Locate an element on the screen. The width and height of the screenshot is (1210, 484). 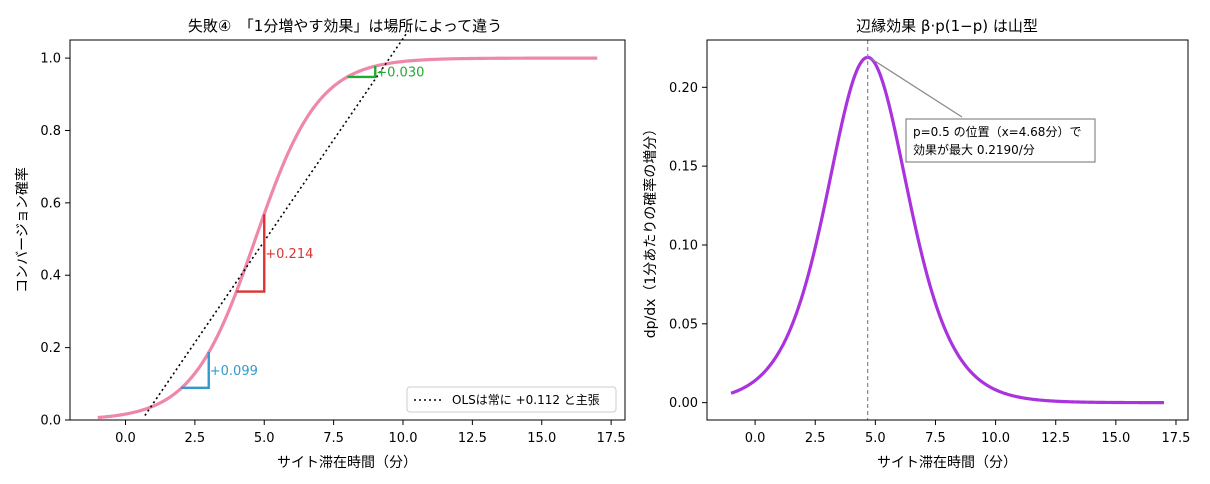
right-chart-title: 辺縁効果 β·p(1−p) は山型 is located at coordinates (947, 26).